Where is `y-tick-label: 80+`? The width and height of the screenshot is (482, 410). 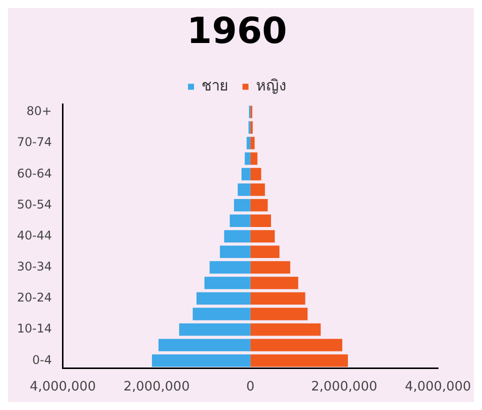 y-tick-label: 80+ is located at coordinates (39, 111).